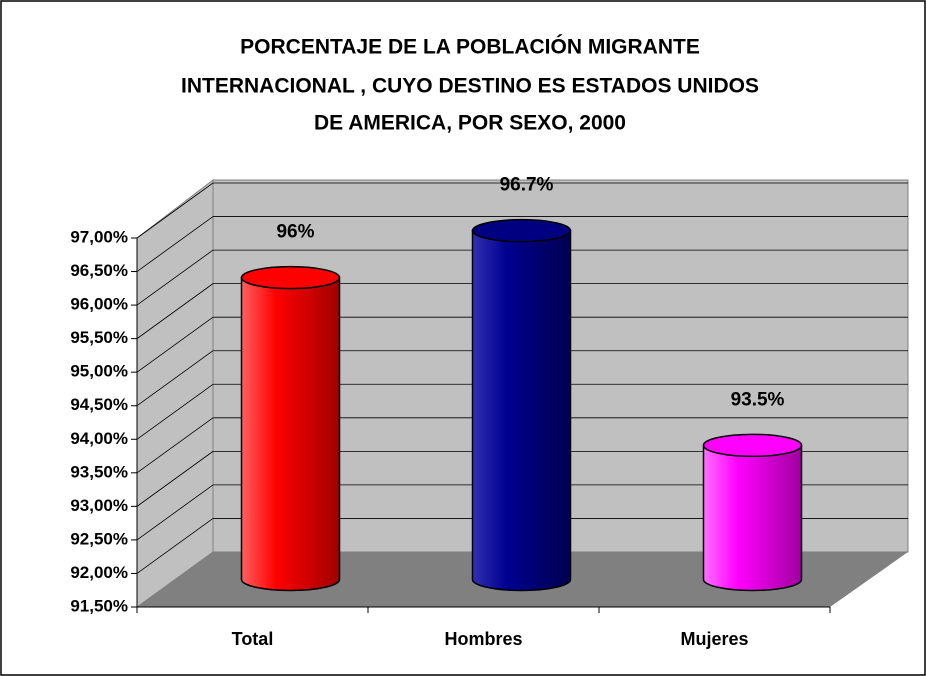 This screenshot has width=926, height=676. Describe the element at coordinates (758, 399) in the screenshot. I see `data-label: 93.5%` at that location.